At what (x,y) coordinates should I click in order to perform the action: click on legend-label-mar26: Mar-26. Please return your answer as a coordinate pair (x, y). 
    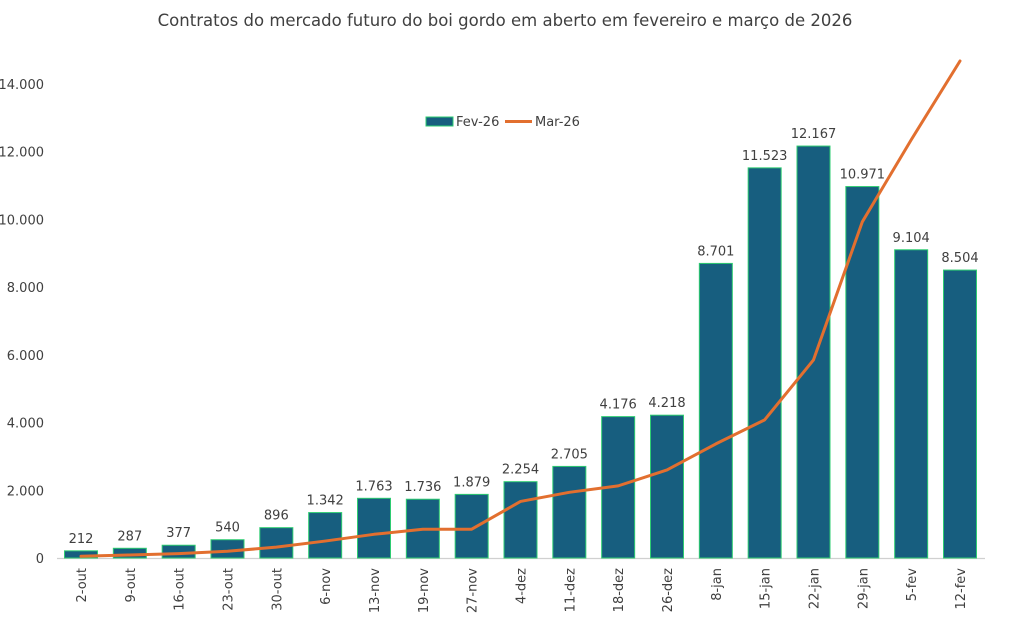
    Looking at the image, I should click on (557, 122).